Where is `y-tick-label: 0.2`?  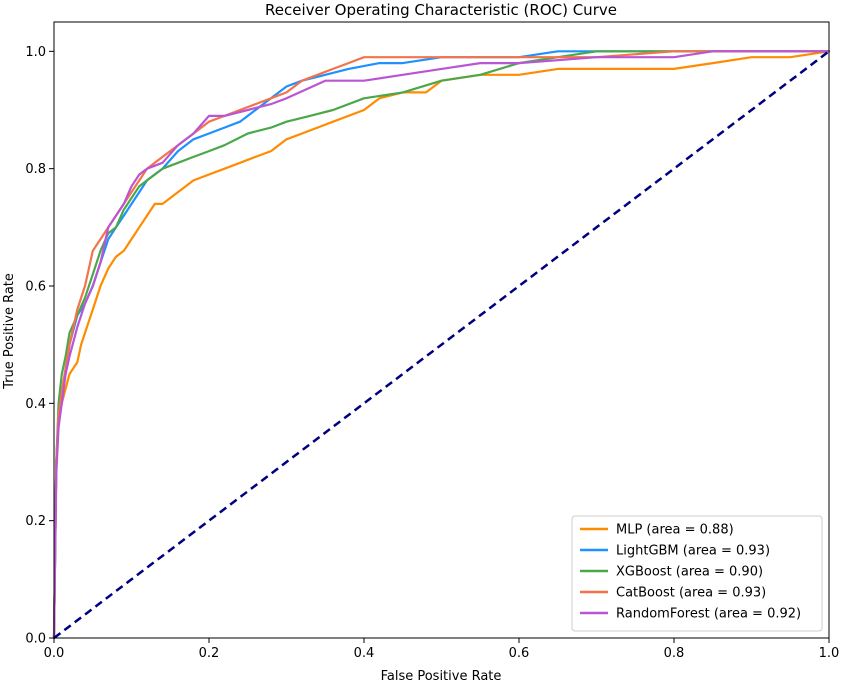
y-tick-label: 0.2 is located at coordinates (35, 521).